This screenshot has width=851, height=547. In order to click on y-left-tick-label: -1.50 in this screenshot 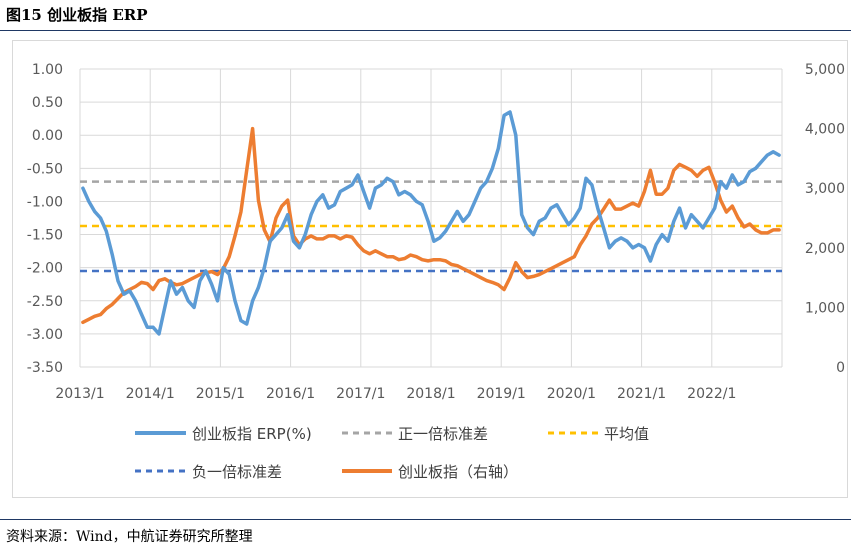, I will do `click(45, 236)`.